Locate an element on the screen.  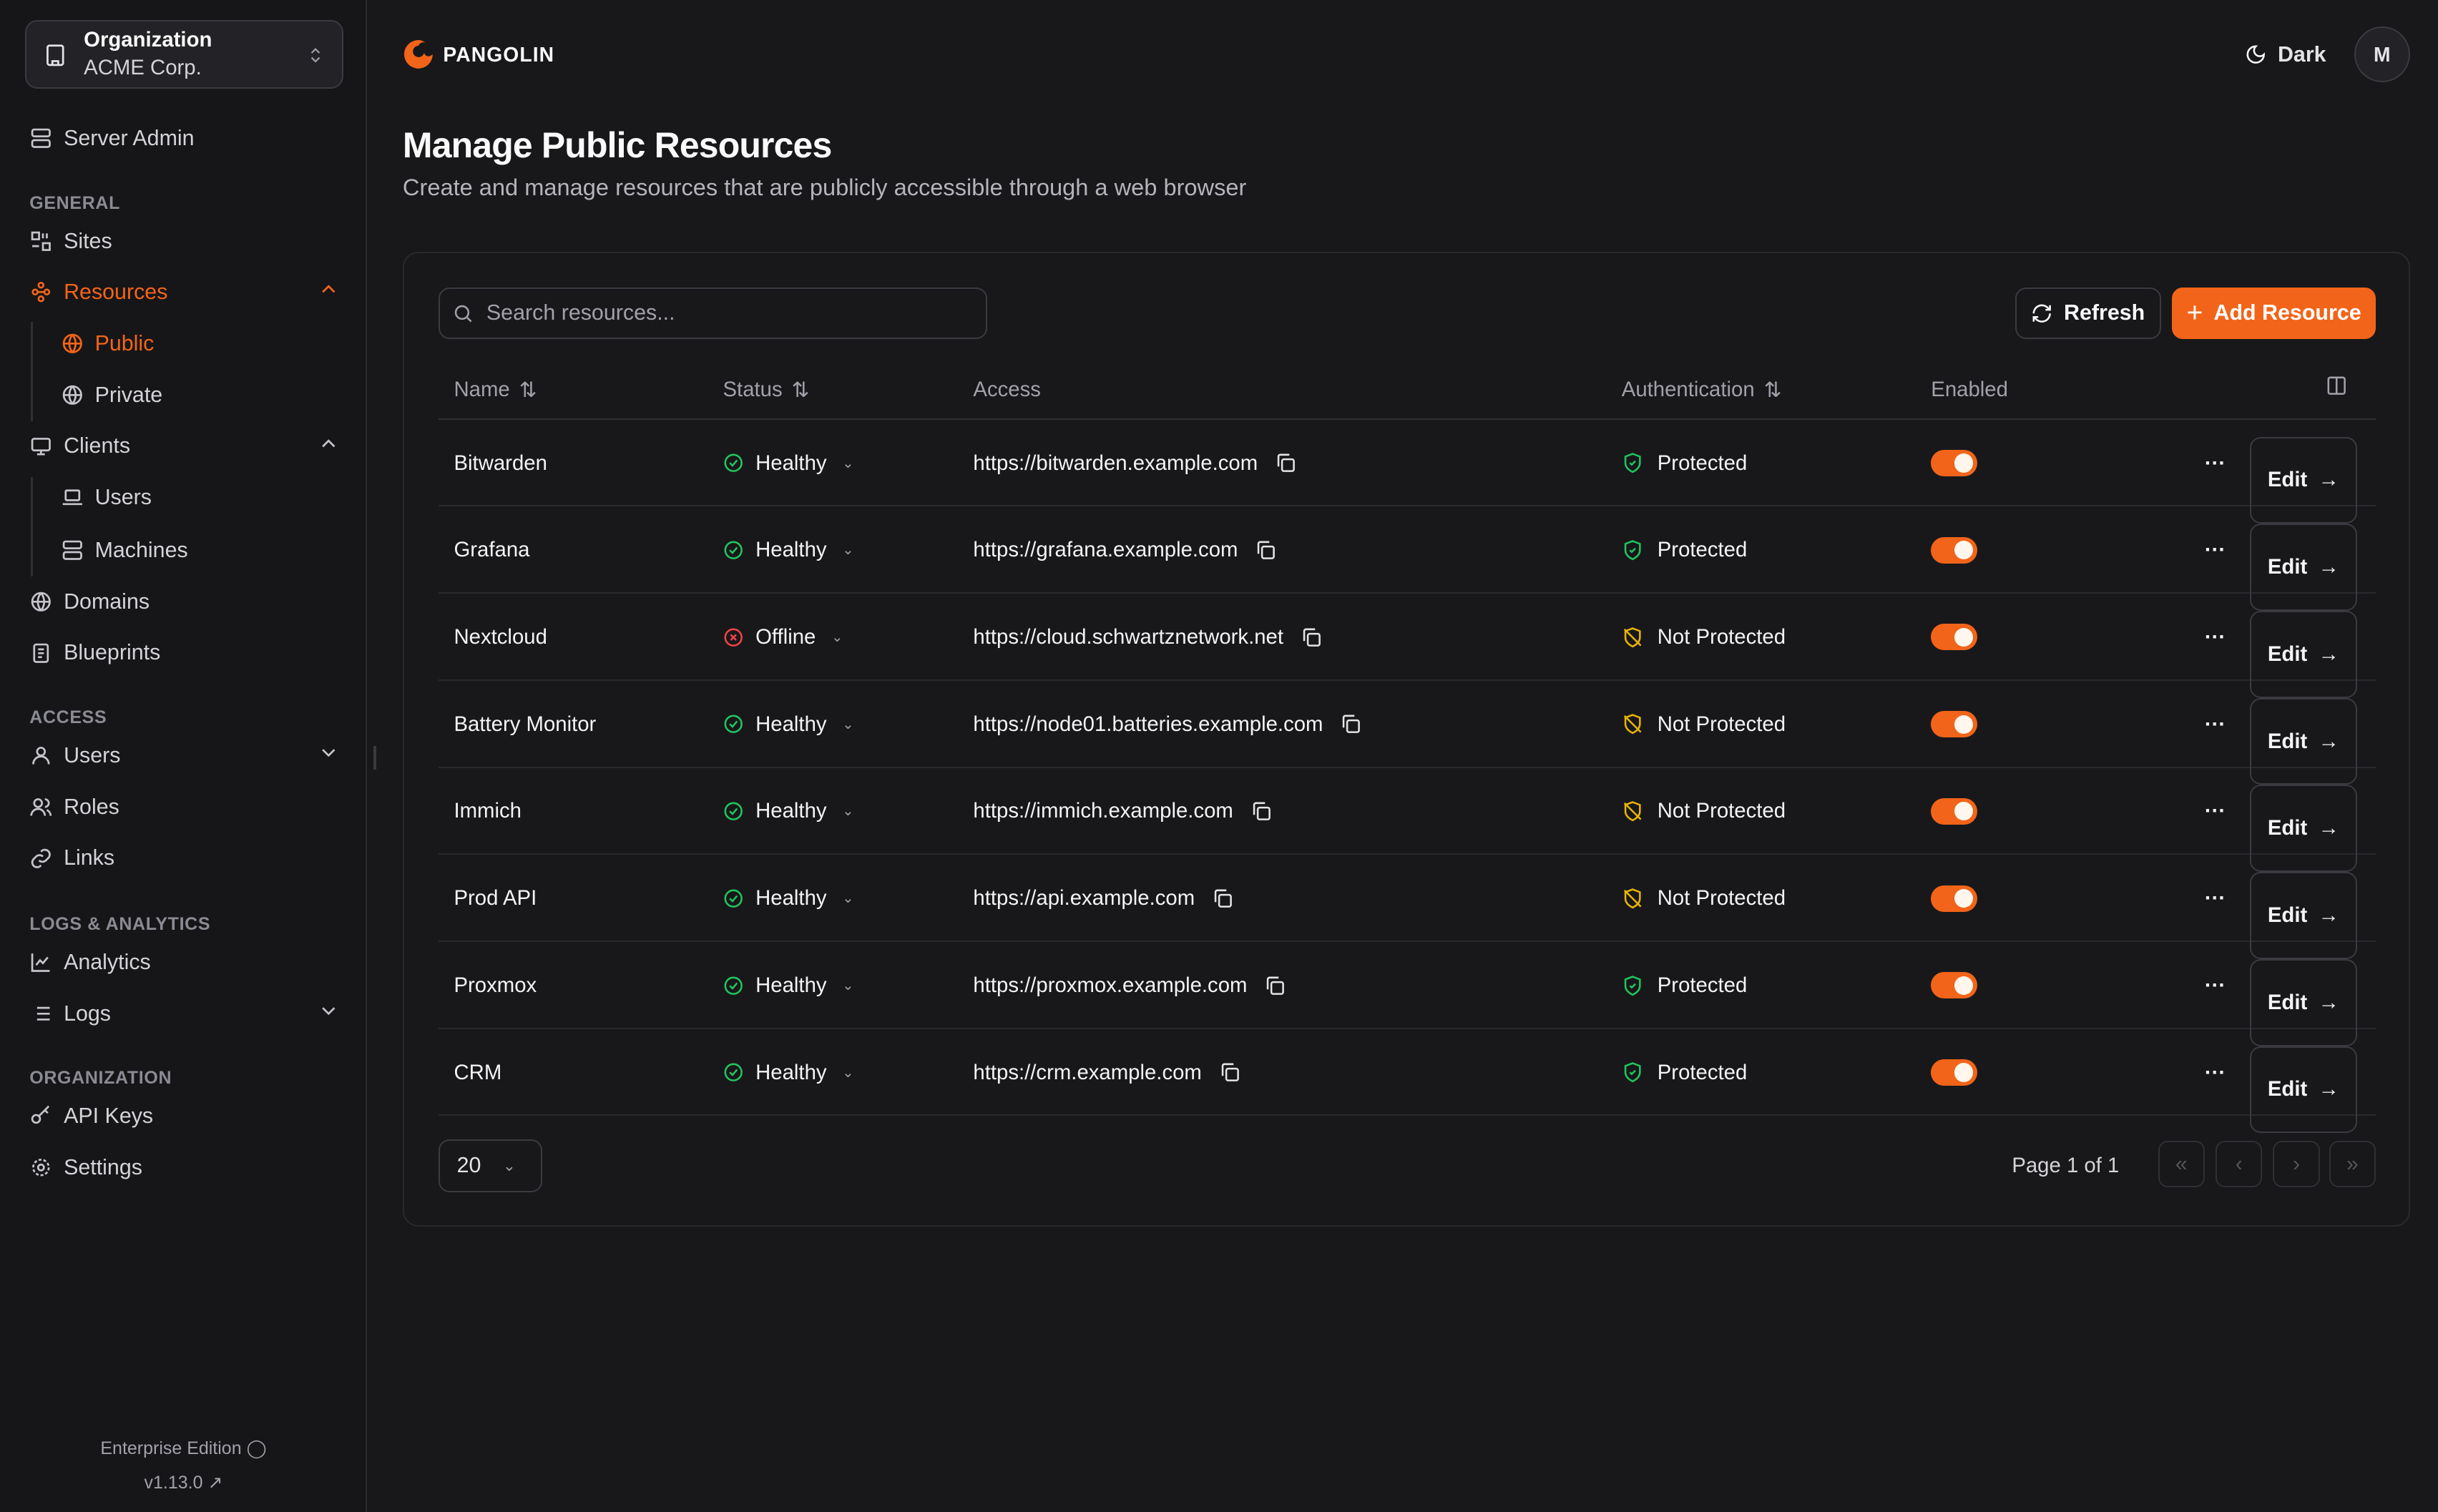
column-status: Status ⇅ is located at coordinates (767, 390).